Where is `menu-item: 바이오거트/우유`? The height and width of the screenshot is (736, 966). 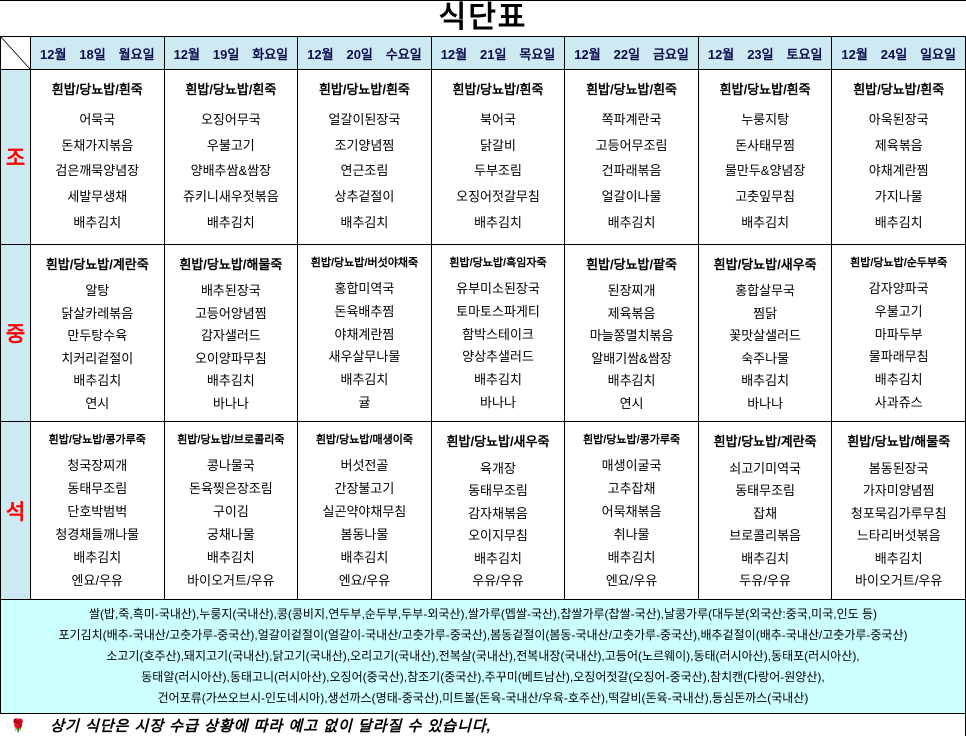 menu-item: 바이오거트/우유 is located at coordinates (899, 581).